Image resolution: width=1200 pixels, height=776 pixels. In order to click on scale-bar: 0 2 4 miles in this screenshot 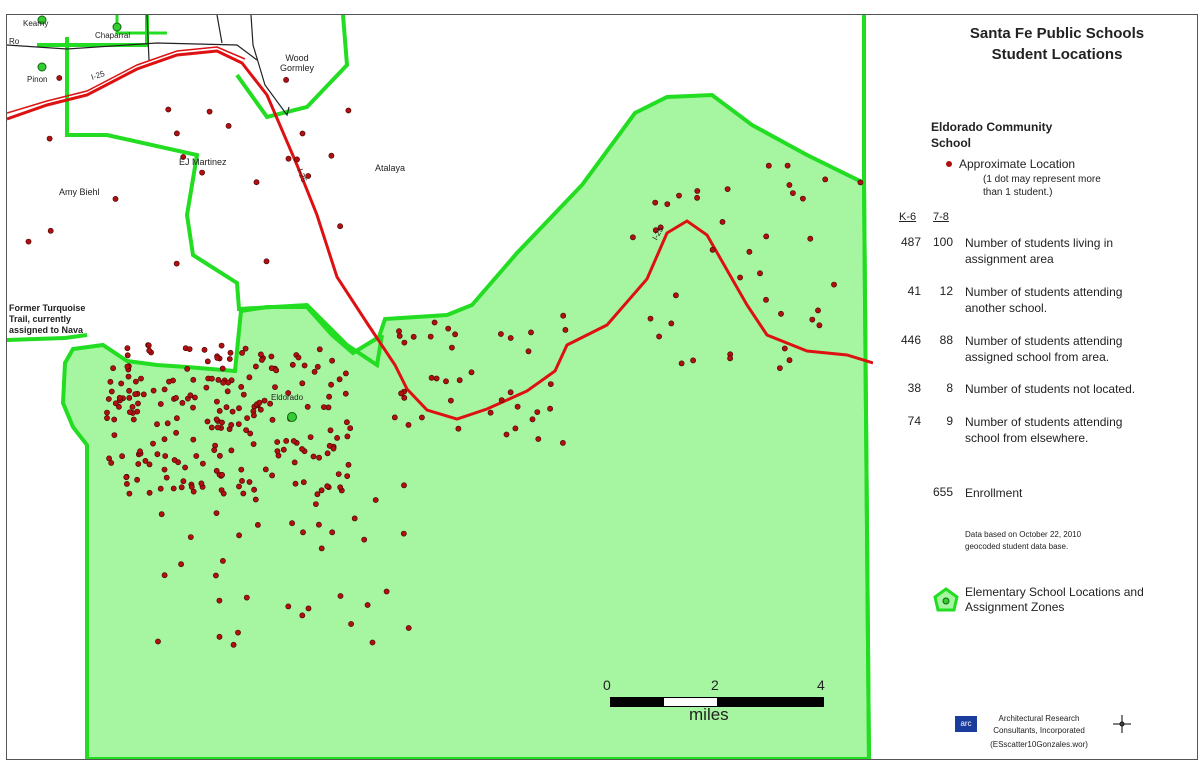, I will do `click(715, 702)`.